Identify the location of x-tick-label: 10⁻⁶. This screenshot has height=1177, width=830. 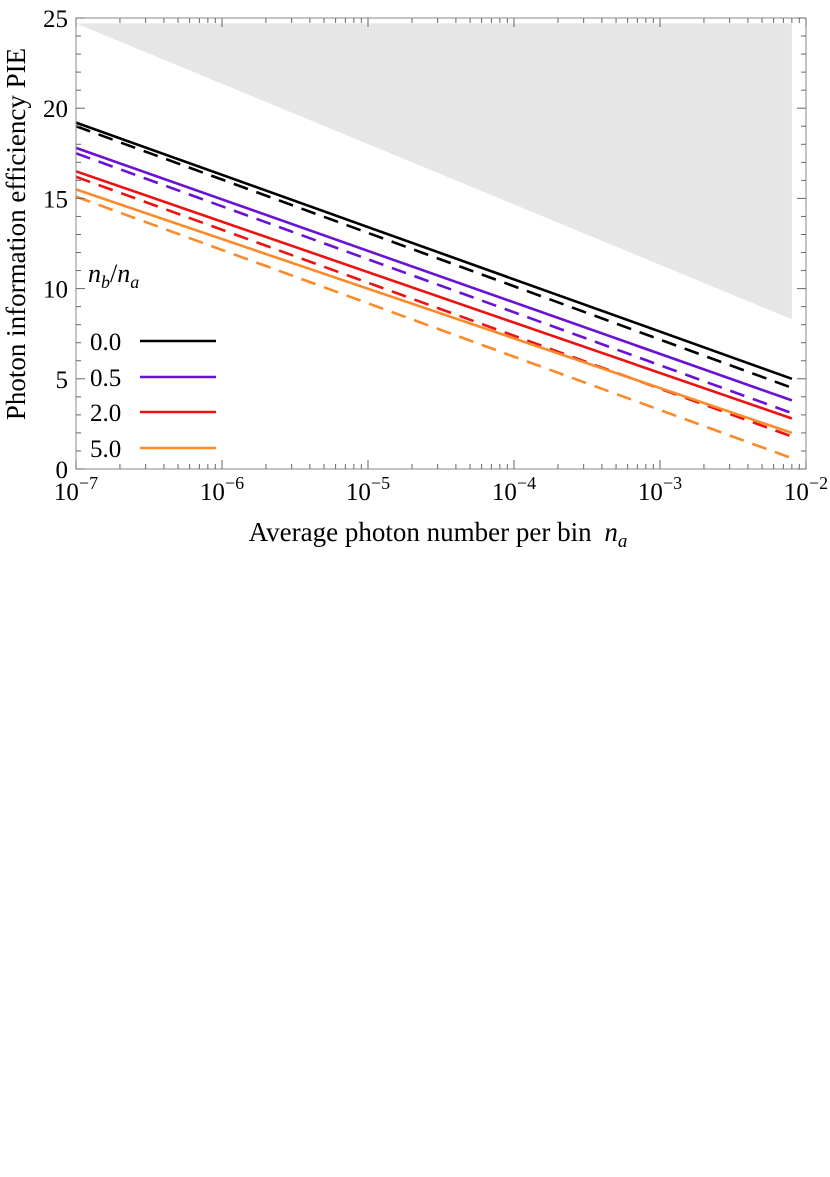
(222, 489).